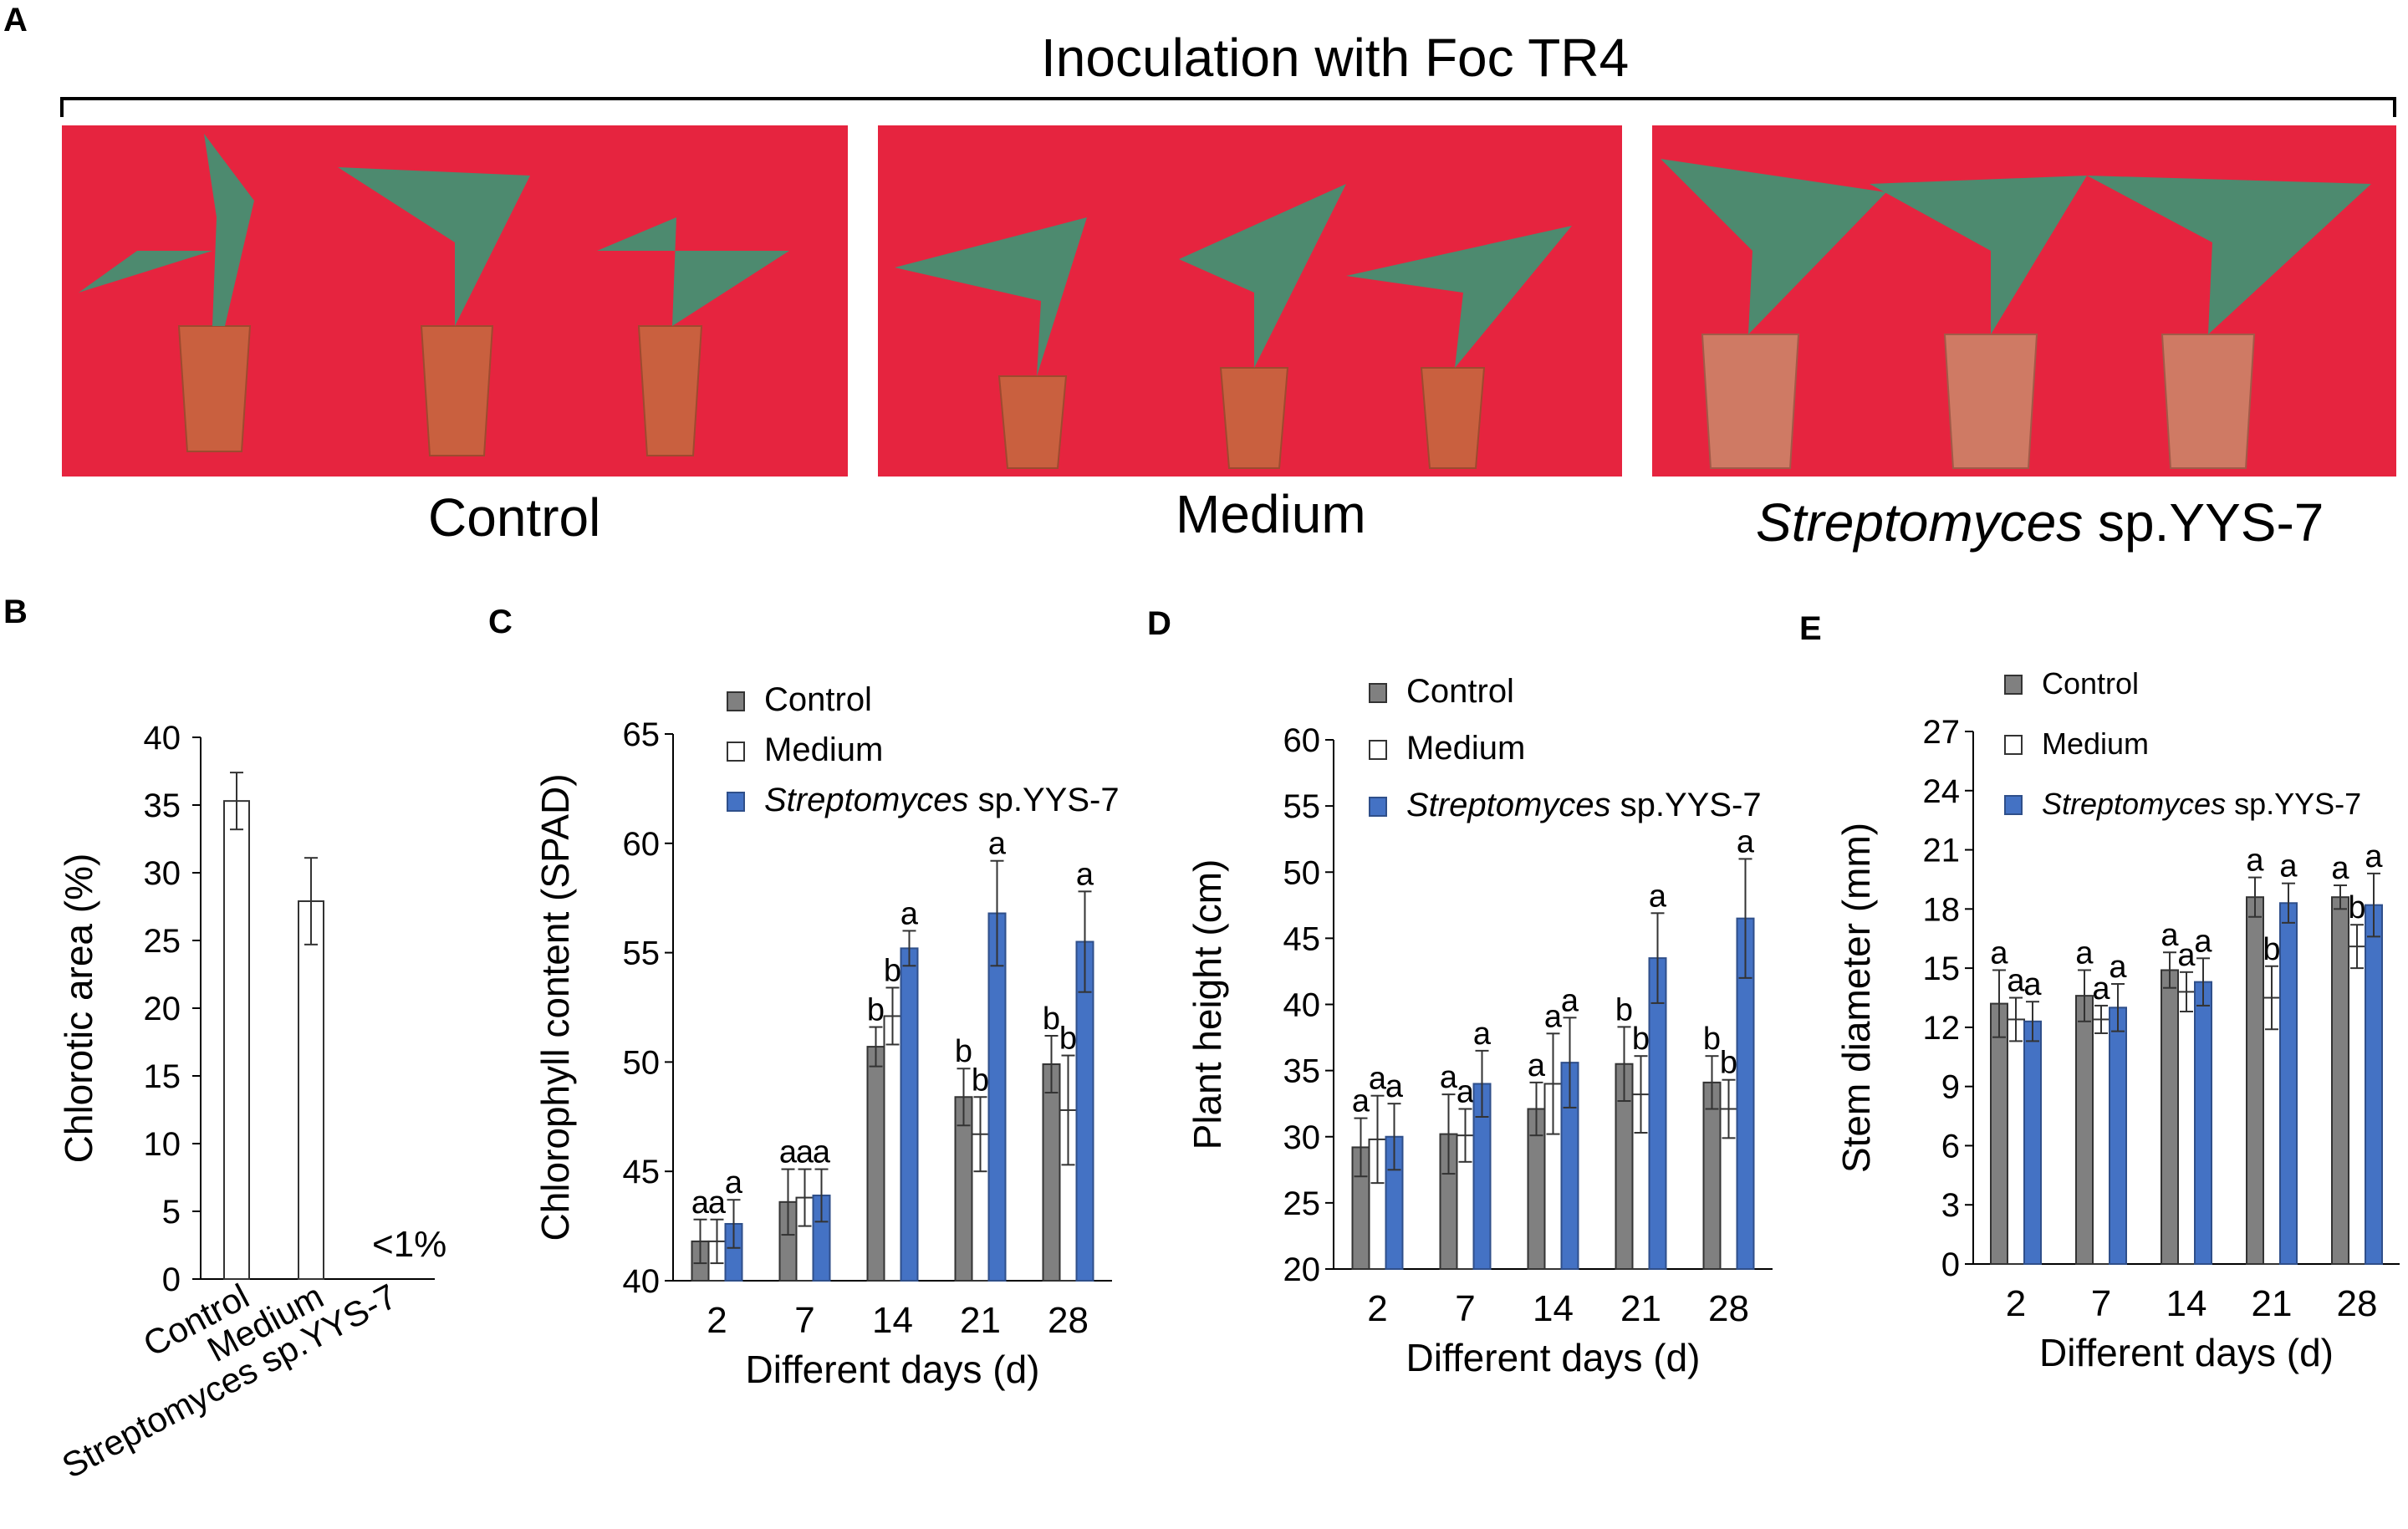 The image size is (2408, 1529). What do you see at coordinates (500, 622) in the screenshot?
I see `panel-c-label: C` at bounding box center [500, 622].